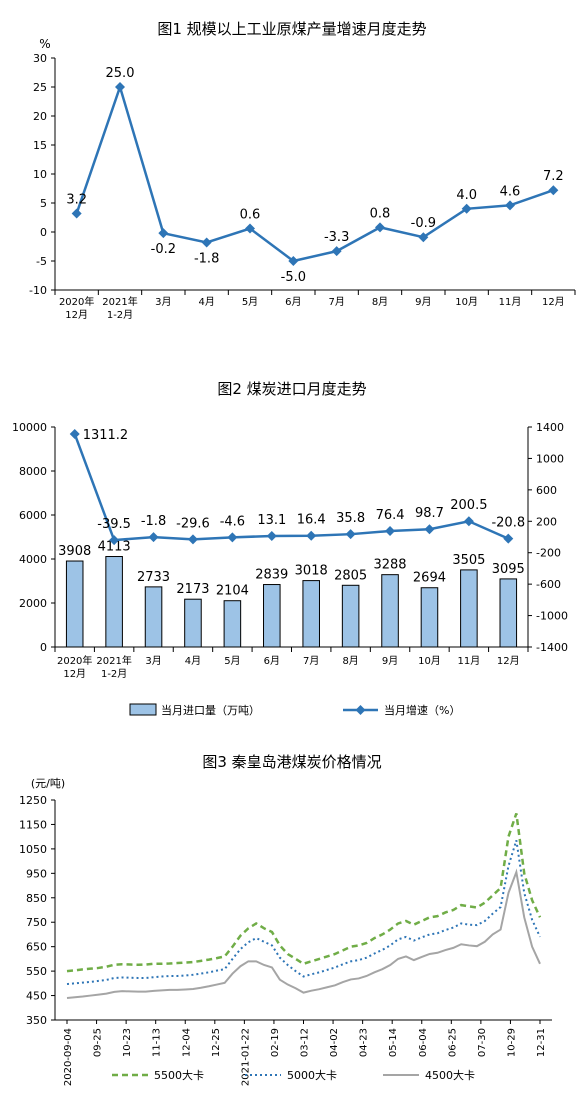 The height and width of the screenshot is (1107, 585). I want to click on legend-label: 4500大卡, so click(450, 1075).